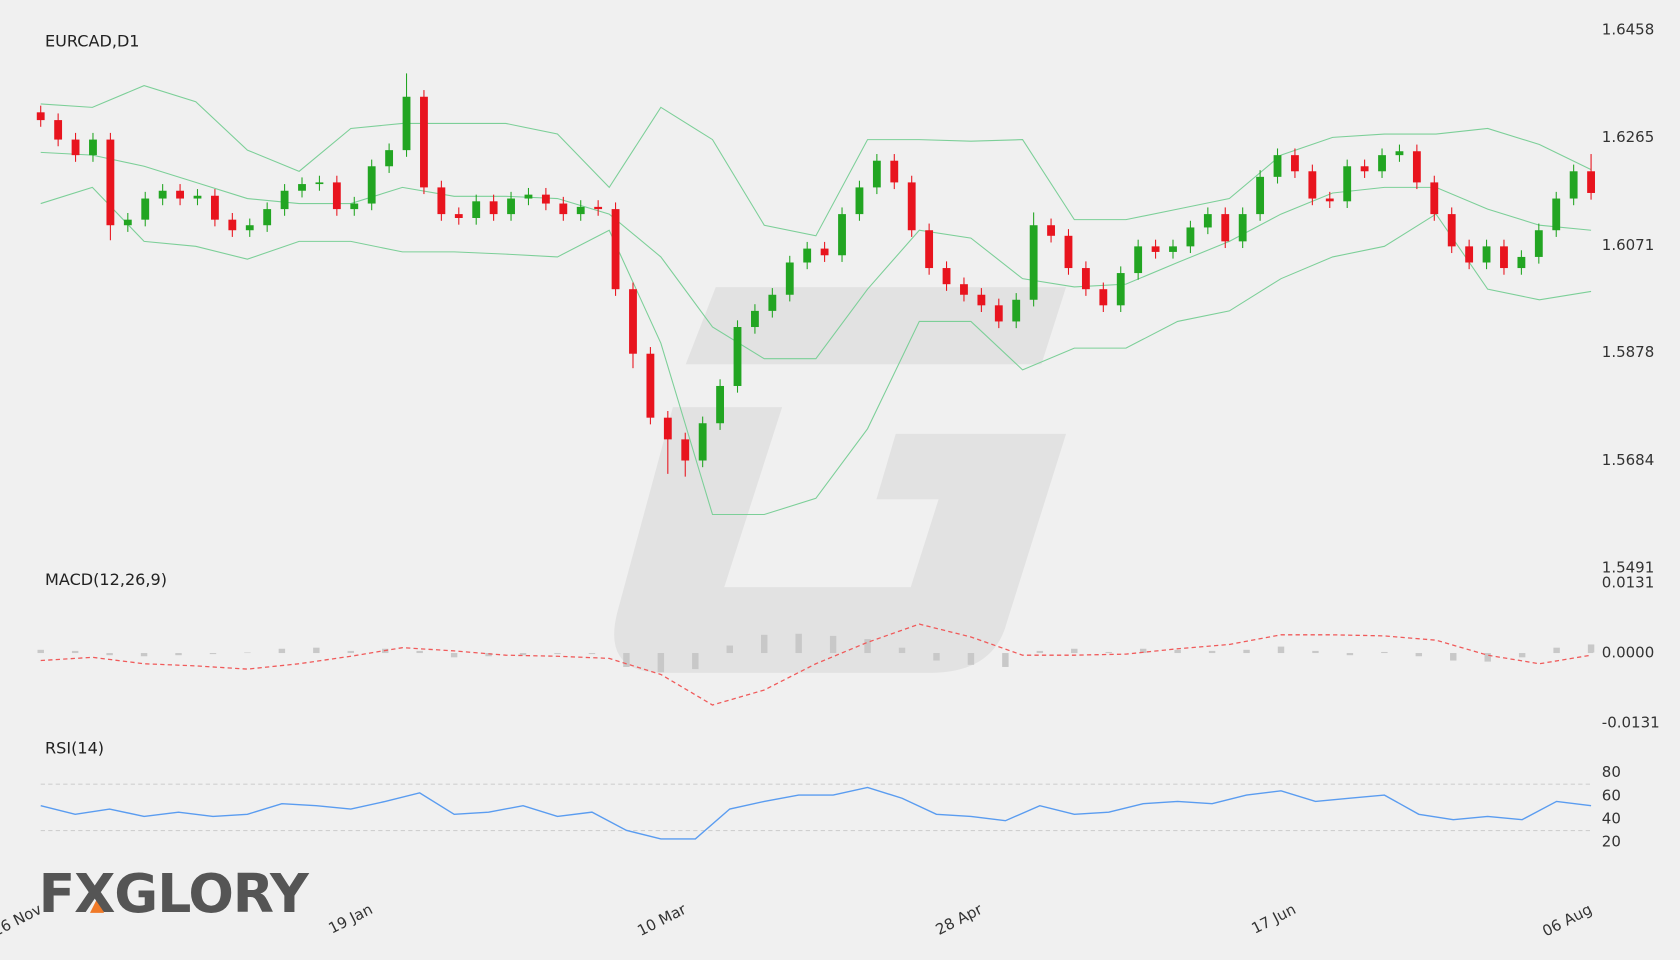 This screenshot has width=1680, height=960. Describe the element at coordinates (816, 813) in the screenshot. I see `rsi-line` at that location.